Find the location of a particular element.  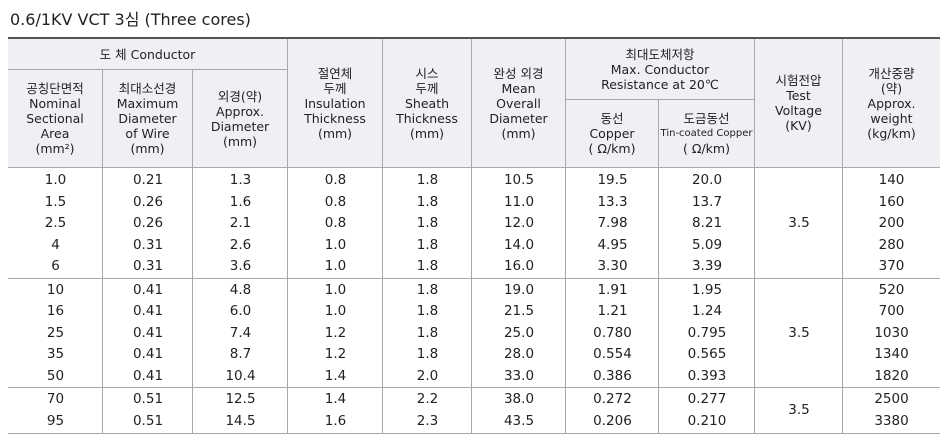

header-text: Voltage is located at coordinates (798, 110).